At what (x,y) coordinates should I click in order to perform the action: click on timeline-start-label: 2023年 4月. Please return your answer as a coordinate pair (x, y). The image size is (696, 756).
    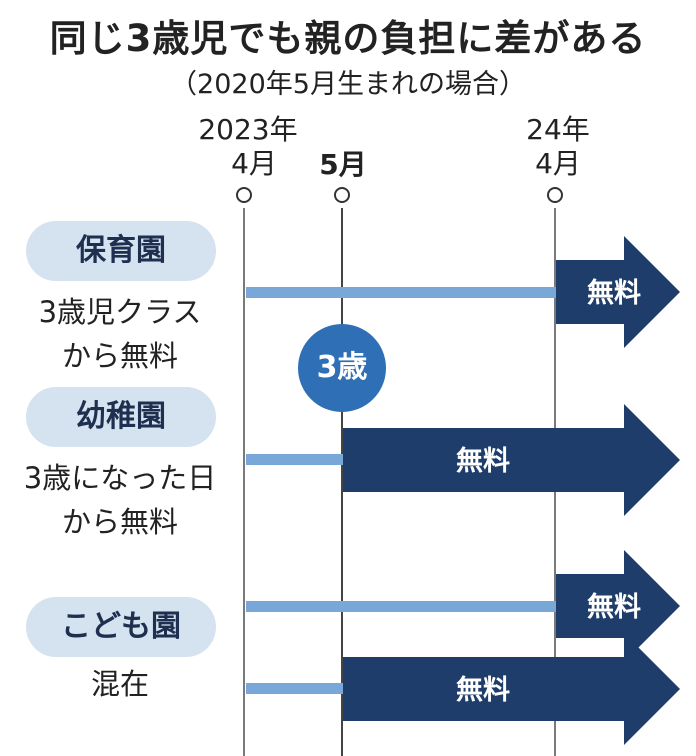
    Looking at the image, I should click on (248, 147).